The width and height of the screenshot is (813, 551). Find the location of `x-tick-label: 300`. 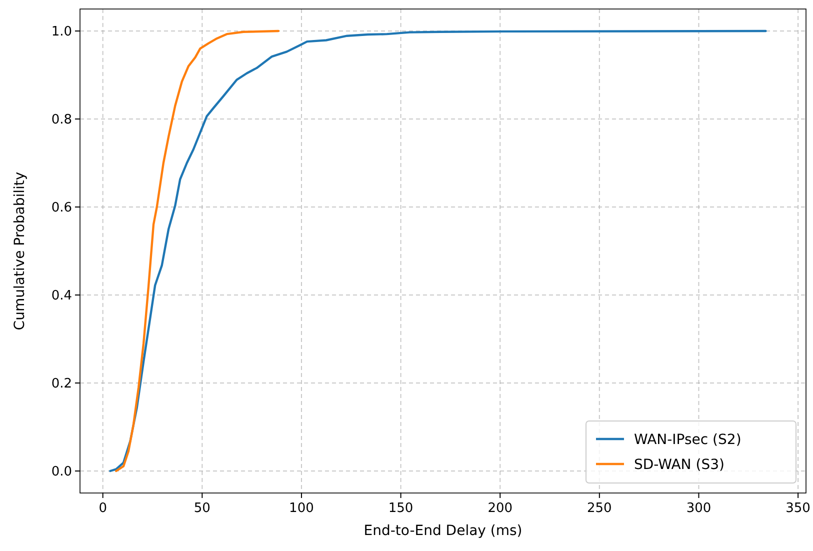

x-tick-label: 300 is located at coordinates (699, 508).